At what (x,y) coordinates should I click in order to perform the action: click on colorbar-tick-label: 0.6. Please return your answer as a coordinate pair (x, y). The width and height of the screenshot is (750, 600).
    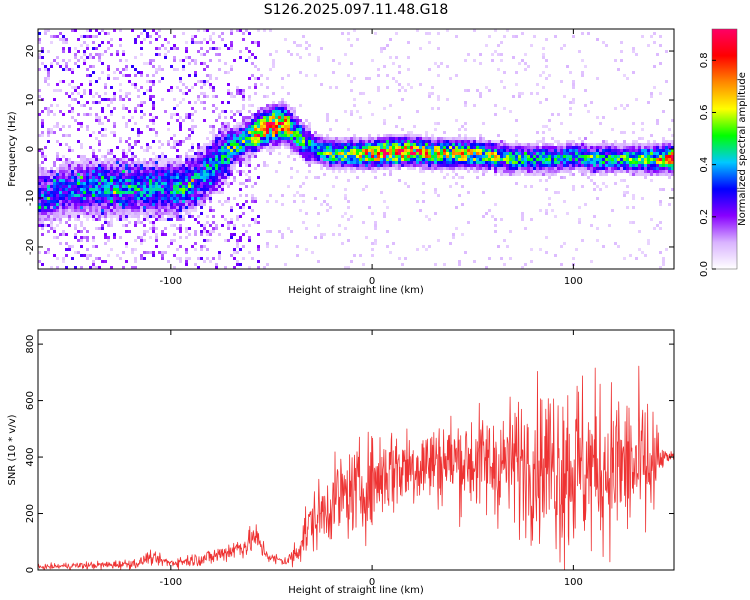
    Looking at the image, I should click on (704, 113).